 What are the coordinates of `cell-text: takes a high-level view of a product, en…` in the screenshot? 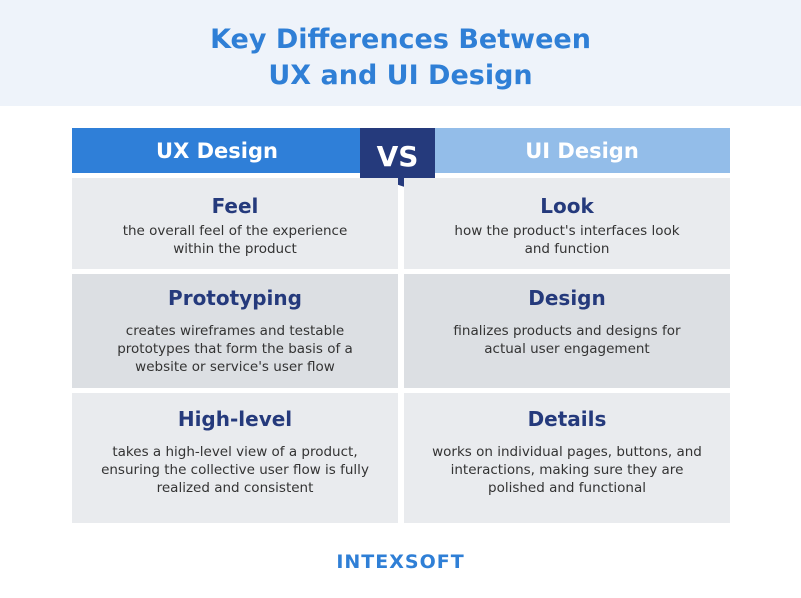 It's located at (235, 470).